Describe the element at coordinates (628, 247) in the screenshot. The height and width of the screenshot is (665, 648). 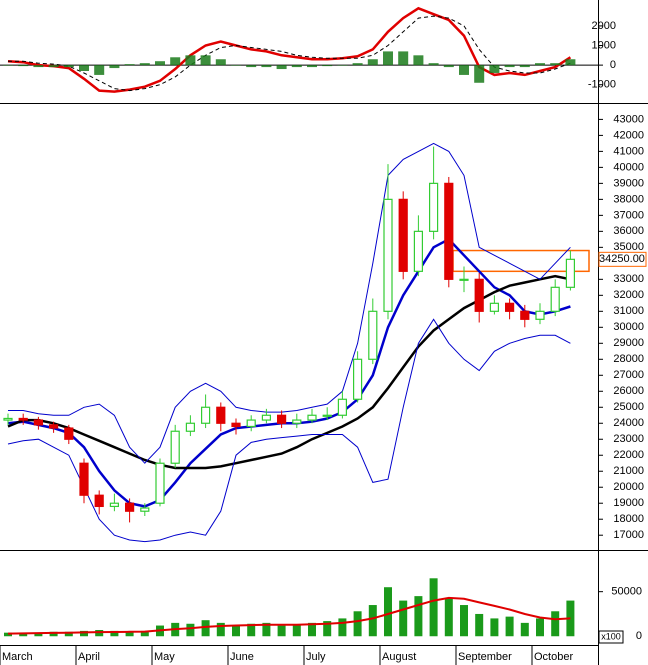
I see `y-tick-label: 35000` at that location.